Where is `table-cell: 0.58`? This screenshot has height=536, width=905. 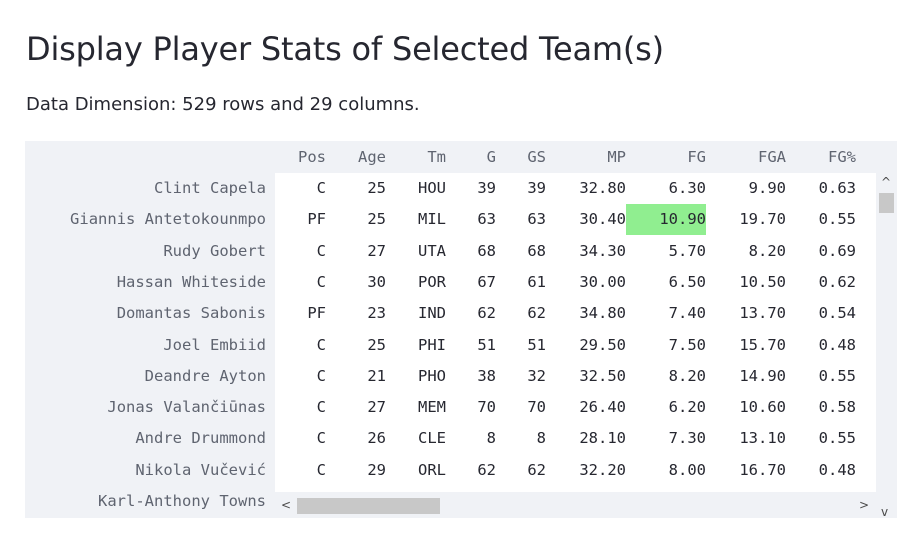
table-cell: 0.58 is located at coordinates (837, 407).